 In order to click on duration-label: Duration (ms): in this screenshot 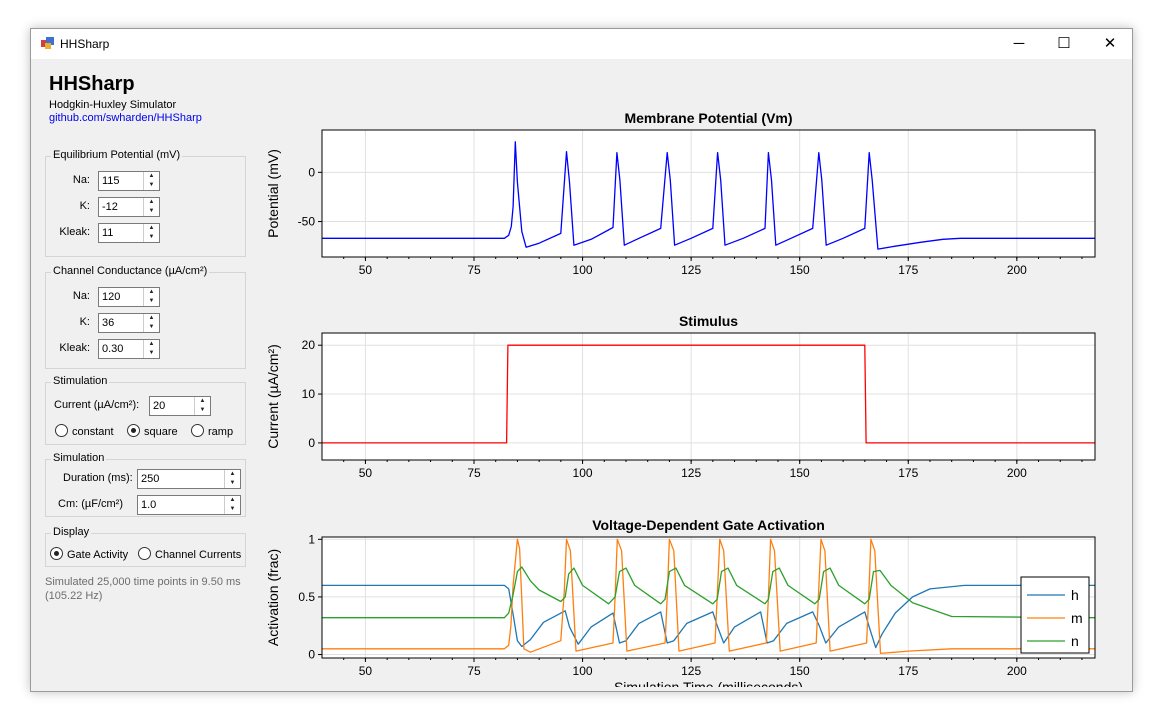, I will do `click(98, 478)`.